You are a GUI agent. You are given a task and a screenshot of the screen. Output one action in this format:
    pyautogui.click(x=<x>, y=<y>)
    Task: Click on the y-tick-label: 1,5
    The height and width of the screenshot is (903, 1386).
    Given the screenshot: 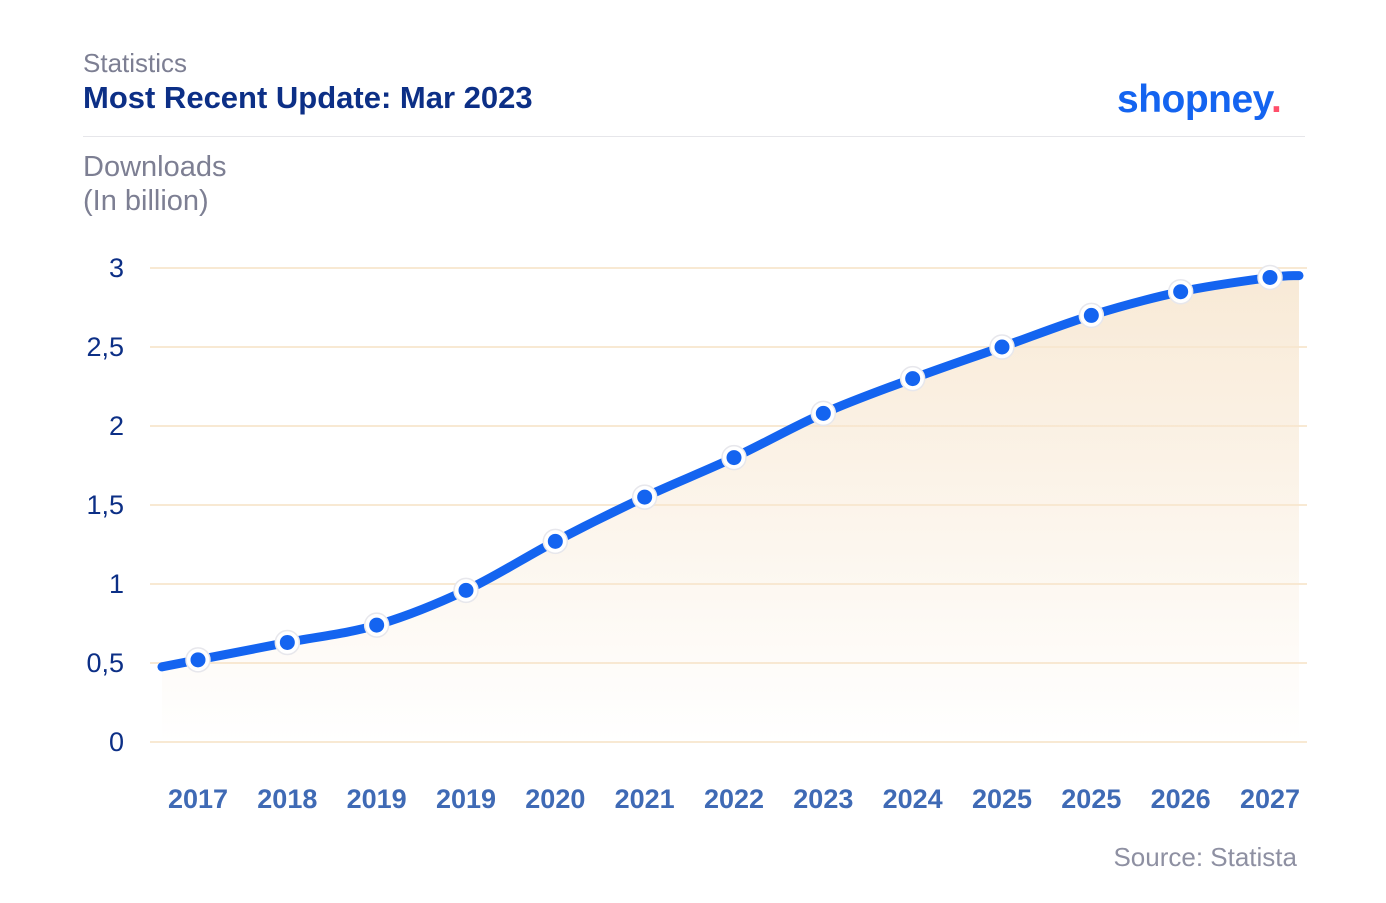 What is the action you would take?
    pyautogui.click(x=105, y=505)
    